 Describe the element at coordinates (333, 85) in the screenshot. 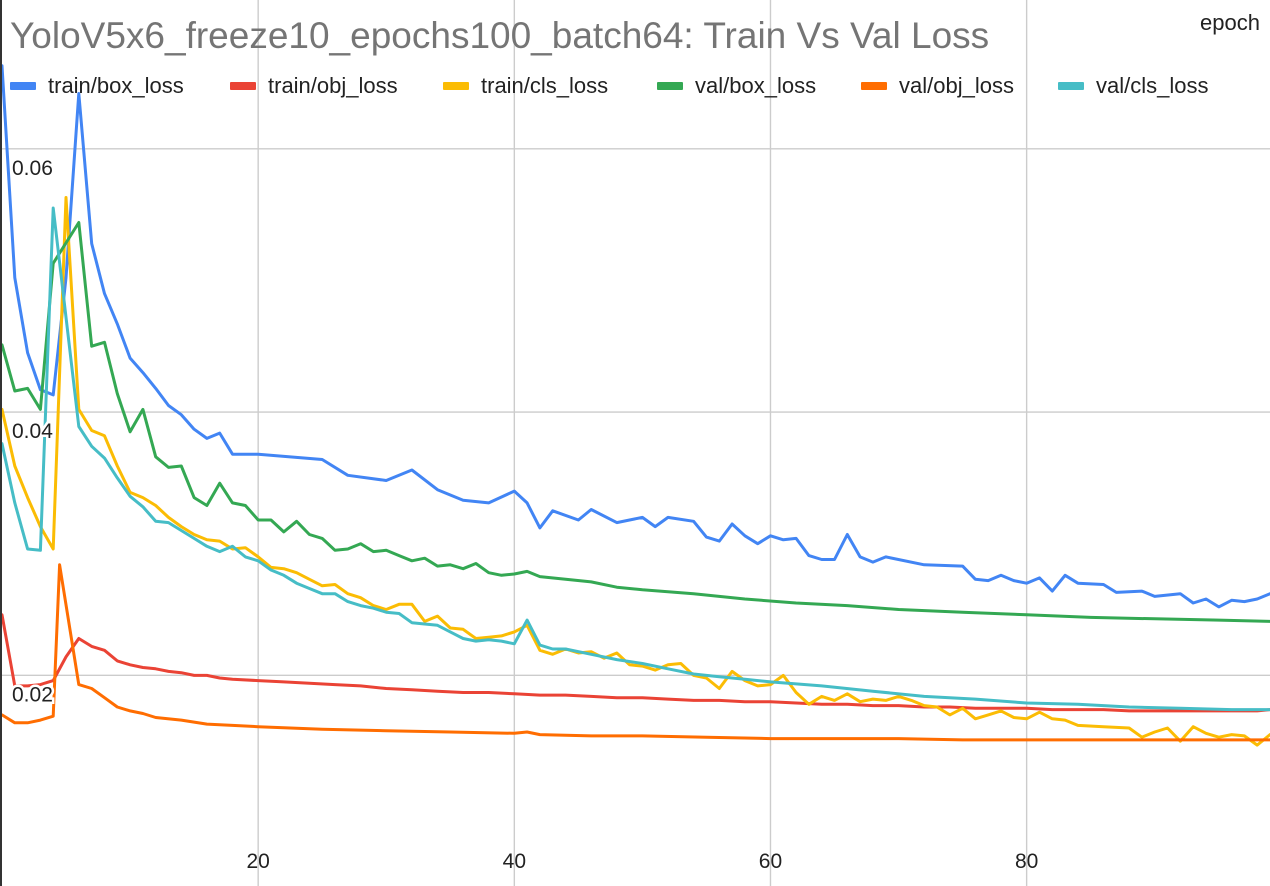

I see `legend-label-train-obj-loss: train/obj_loss` at that location.